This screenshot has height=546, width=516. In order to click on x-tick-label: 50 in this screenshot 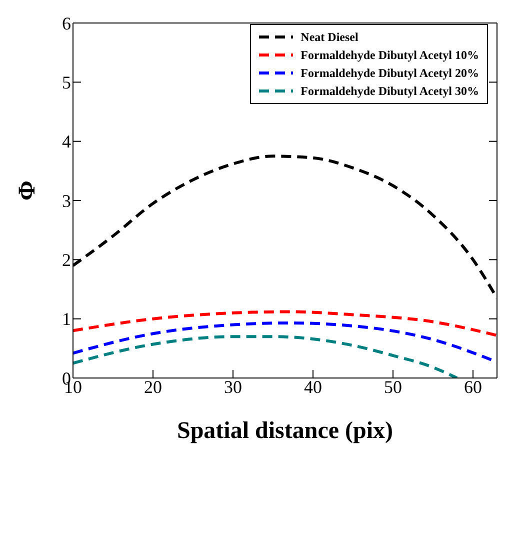, I will do `click(393, 386)`.